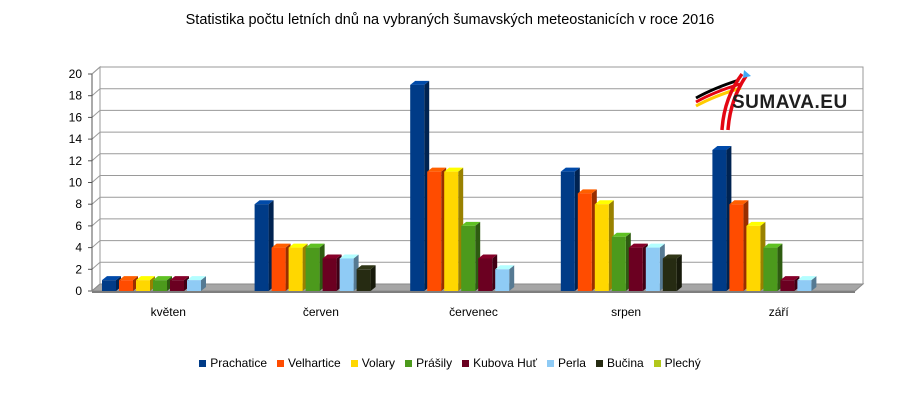 Image resolution: width=900 pixels, height=407 pixels. I want to click on y-tick-label: 14, so click(76, 139).